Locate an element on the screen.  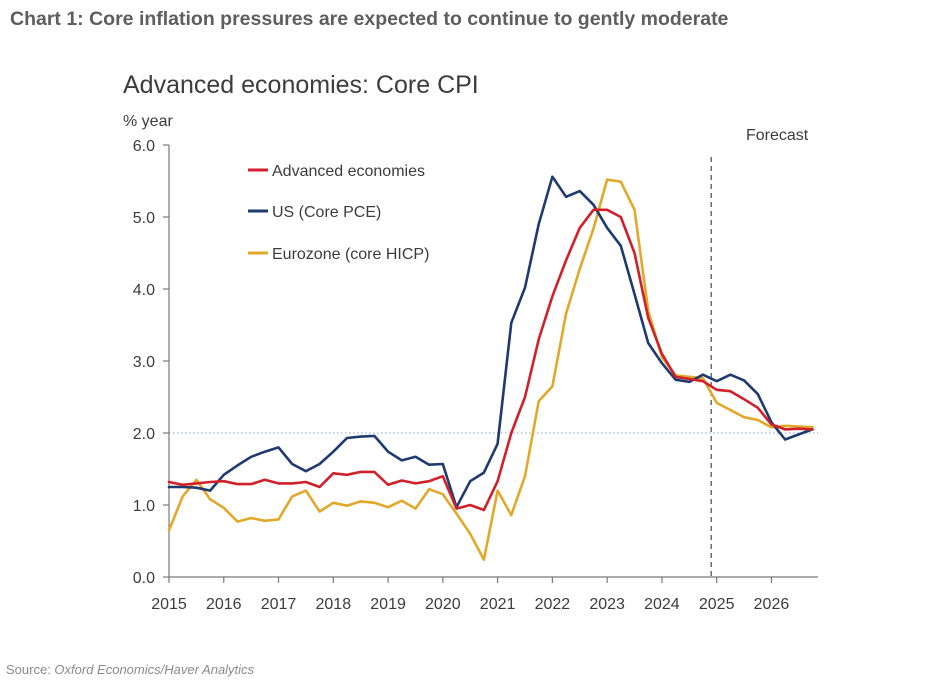
forecast-label: Forecast is located at coordinates (777, 135).